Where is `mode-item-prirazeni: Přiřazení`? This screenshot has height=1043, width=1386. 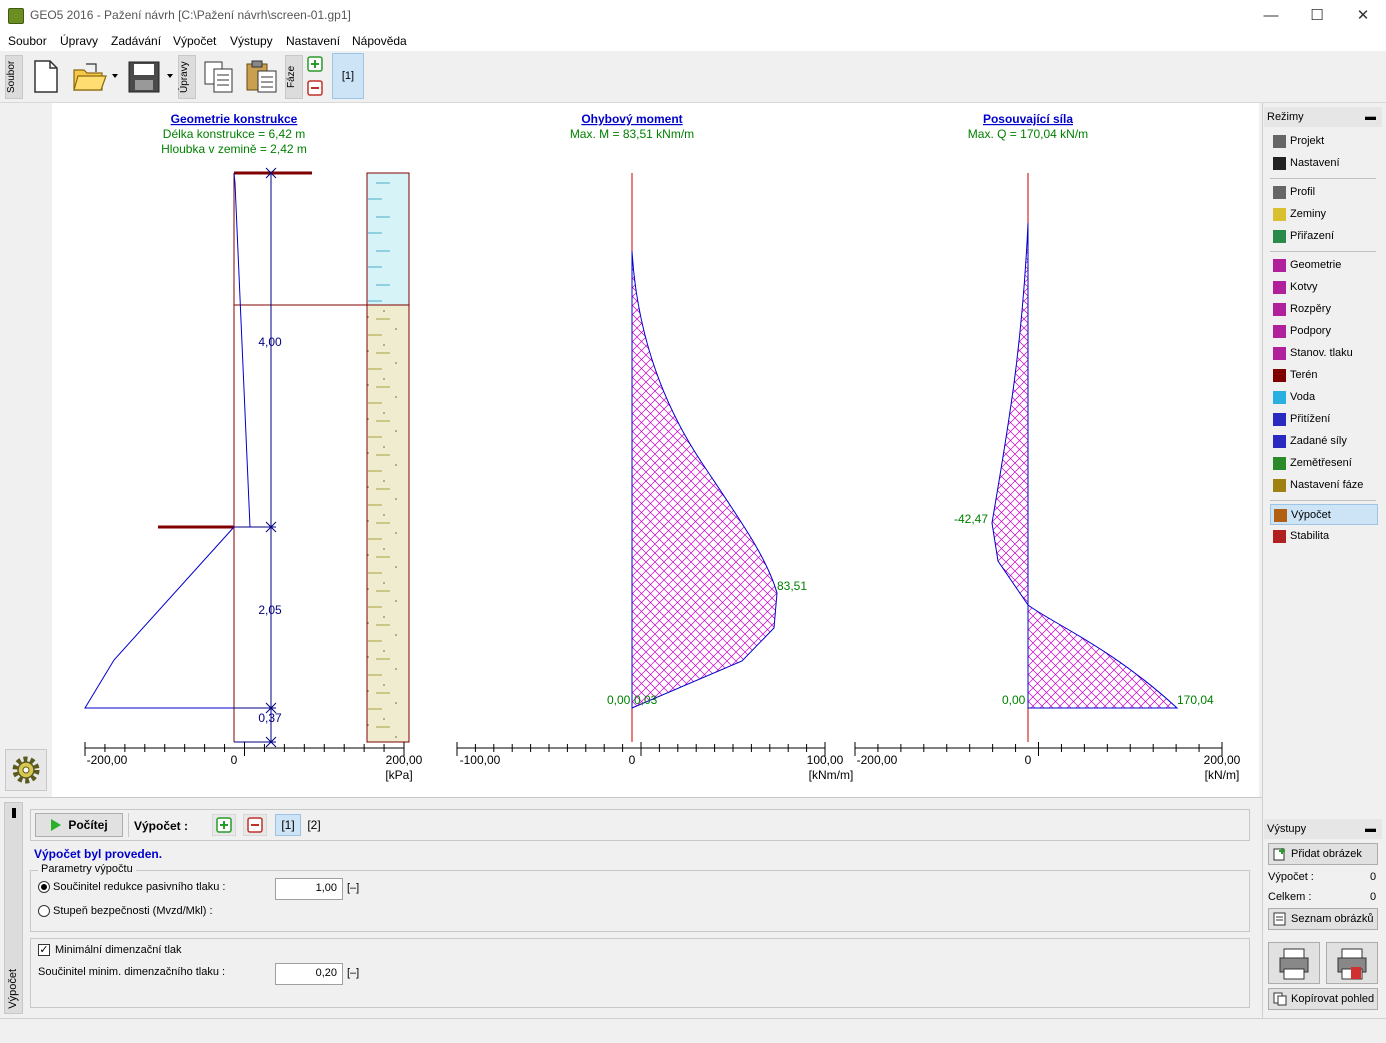
mode-item-prirazeni: Přiřazení is located at coordinates (1324, 236).